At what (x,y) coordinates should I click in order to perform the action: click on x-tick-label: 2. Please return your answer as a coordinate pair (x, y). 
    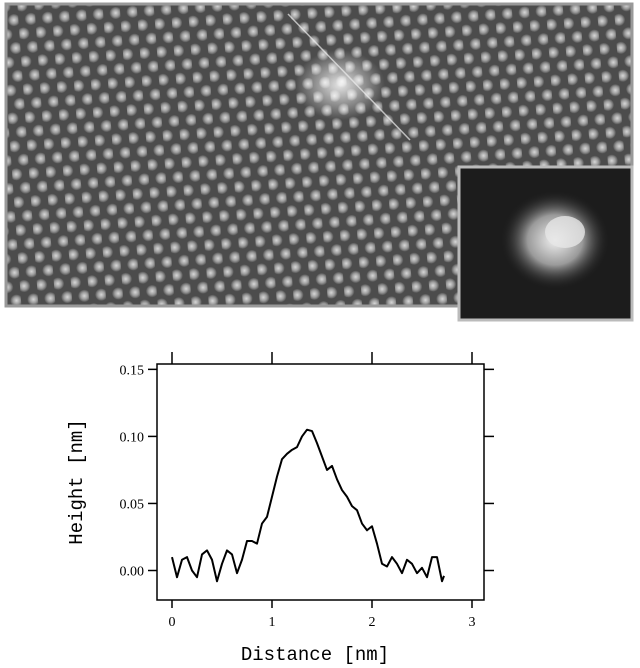
    Looking at the image, I should click on (372, 622).